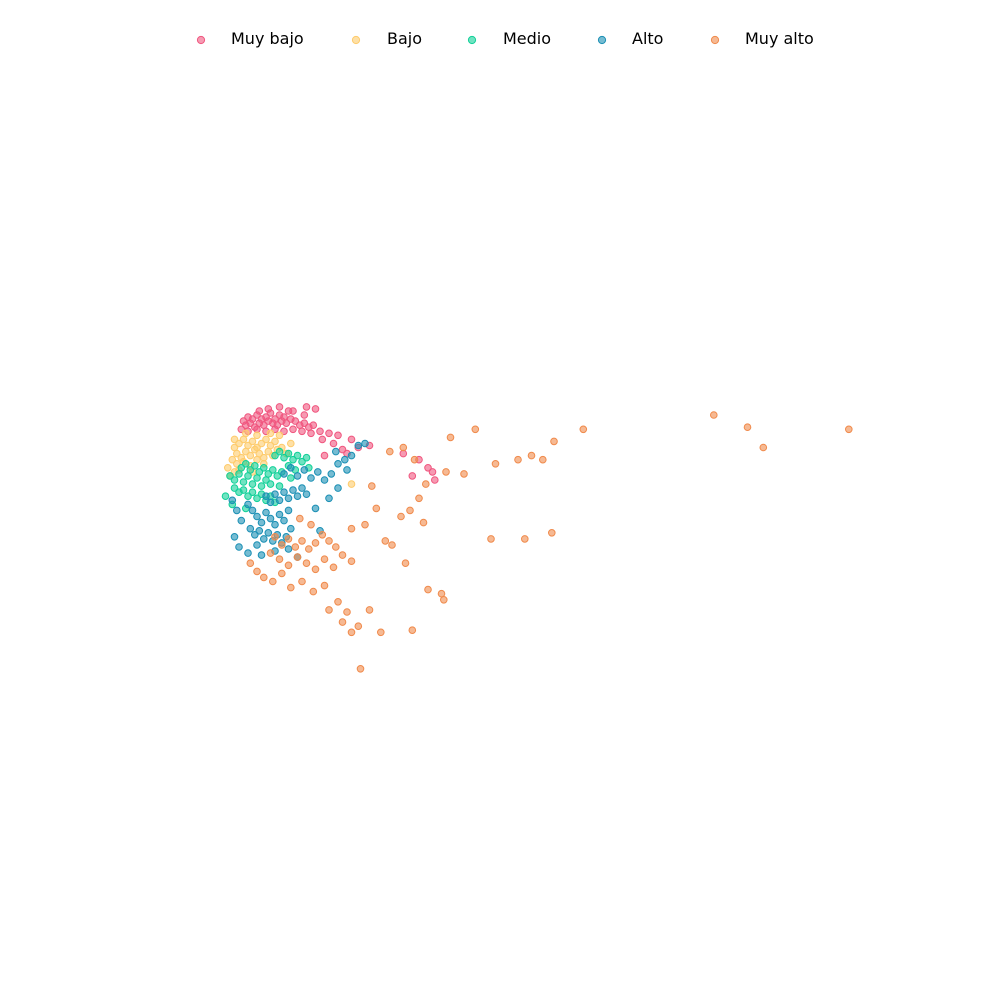  Describe the element at coordinates (527, 38) in the screenshot. I see `legend-label: Medio` at that location.